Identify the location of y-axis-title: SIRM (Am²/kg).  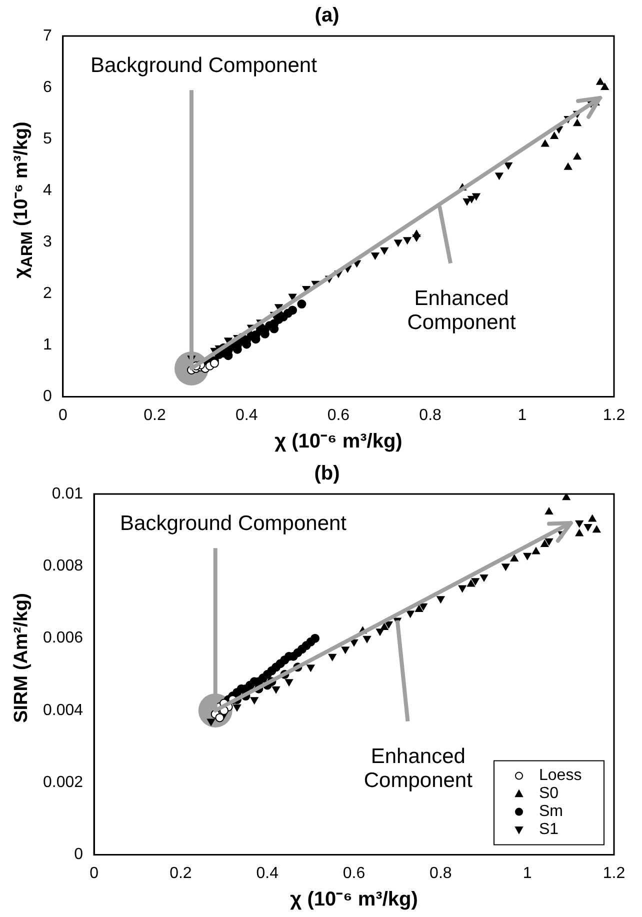
(22, 658).